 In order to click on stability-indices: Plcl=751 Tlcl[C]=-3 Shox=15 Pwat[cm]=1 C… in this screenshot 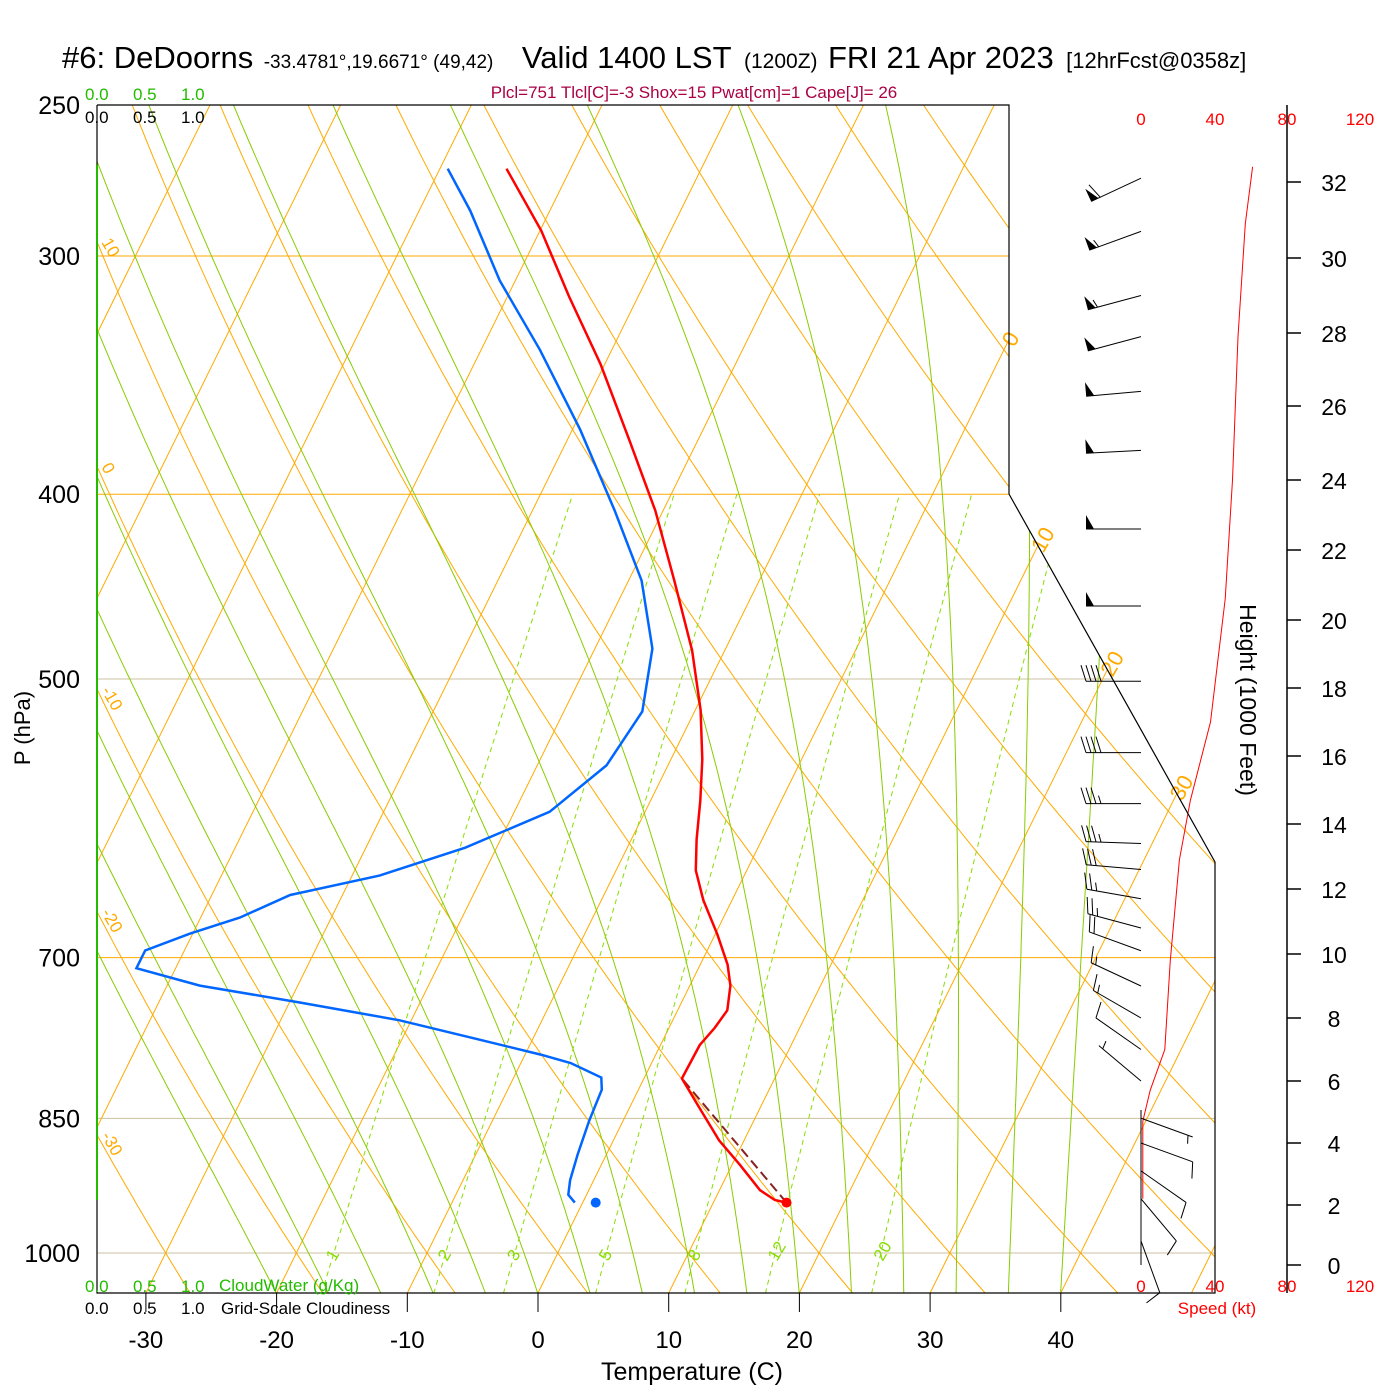, I will do `click(694, 92)`.